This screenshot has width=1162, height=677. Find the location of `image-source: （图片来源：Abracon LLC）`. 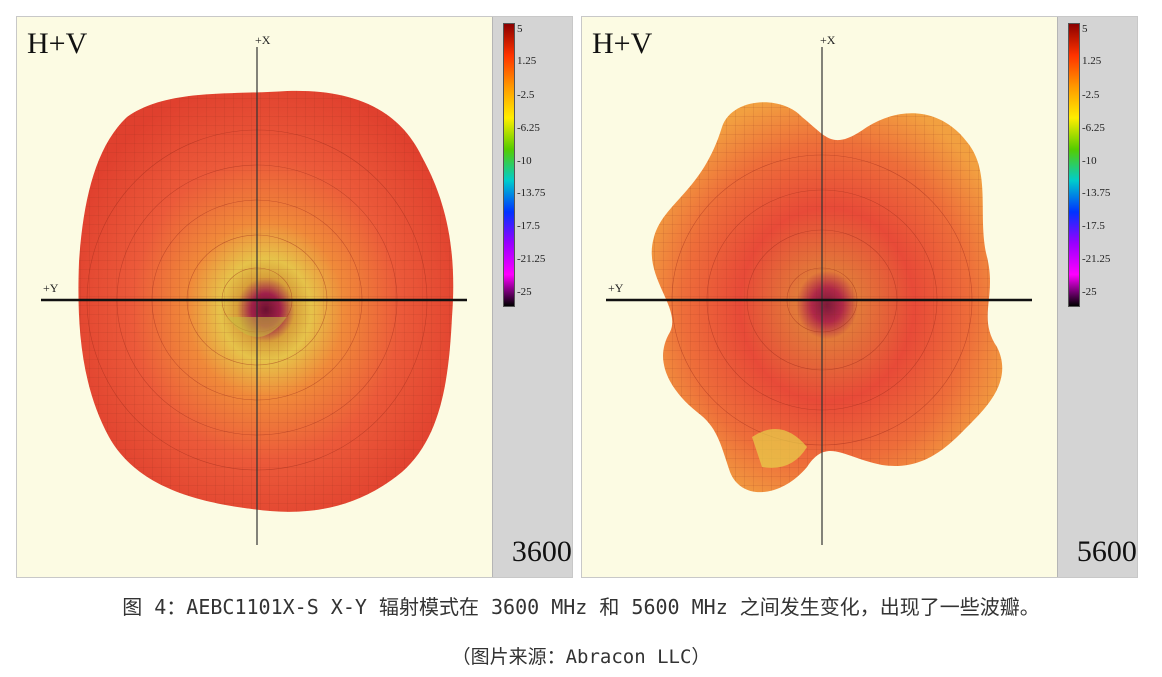

image-source: （图片来源：Abracon LLC） is located at coordinates (581, 657).